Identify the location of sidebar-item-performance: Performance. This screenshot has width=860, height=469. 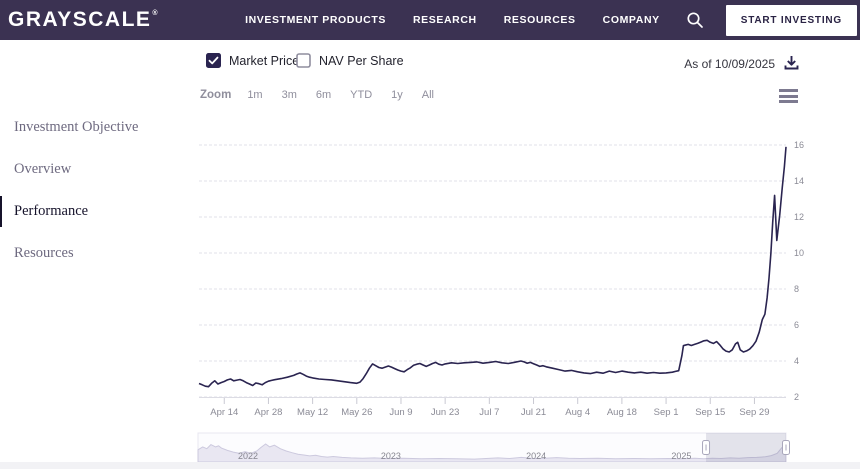
(95, 211).